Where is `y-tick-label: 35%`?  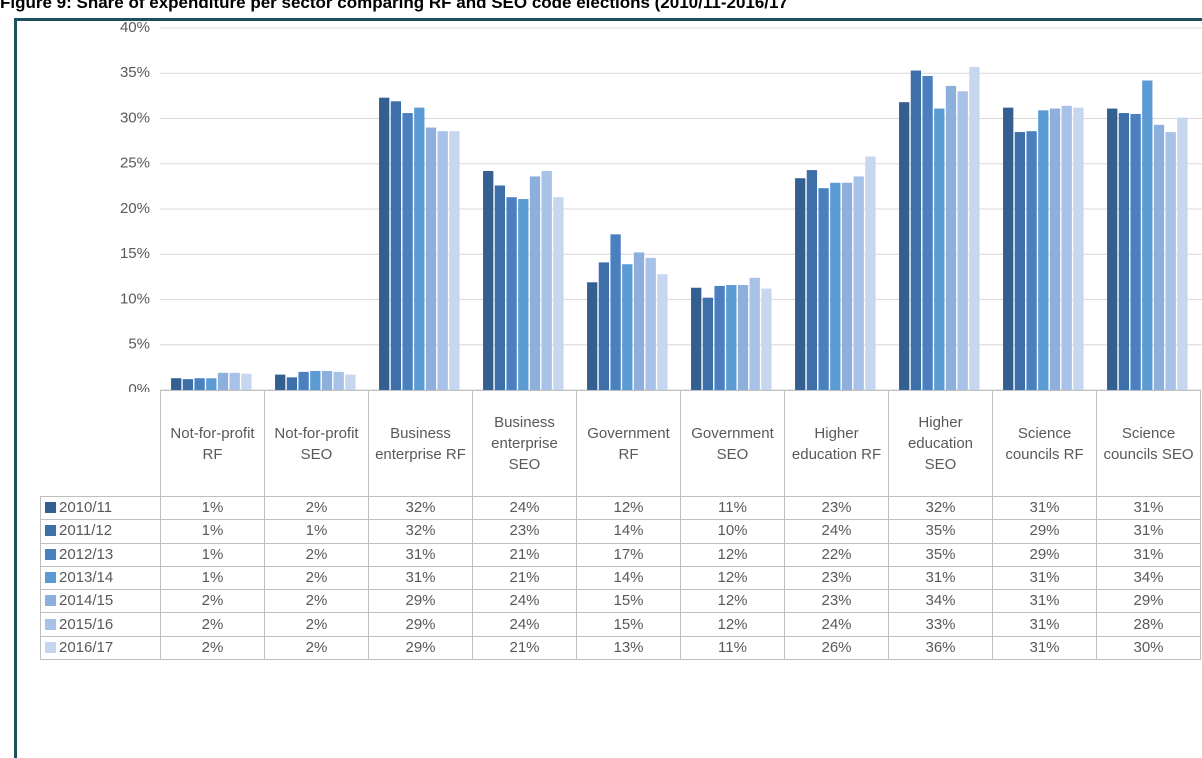 y-tick-label: 35% is located at coordinates (135, 72).